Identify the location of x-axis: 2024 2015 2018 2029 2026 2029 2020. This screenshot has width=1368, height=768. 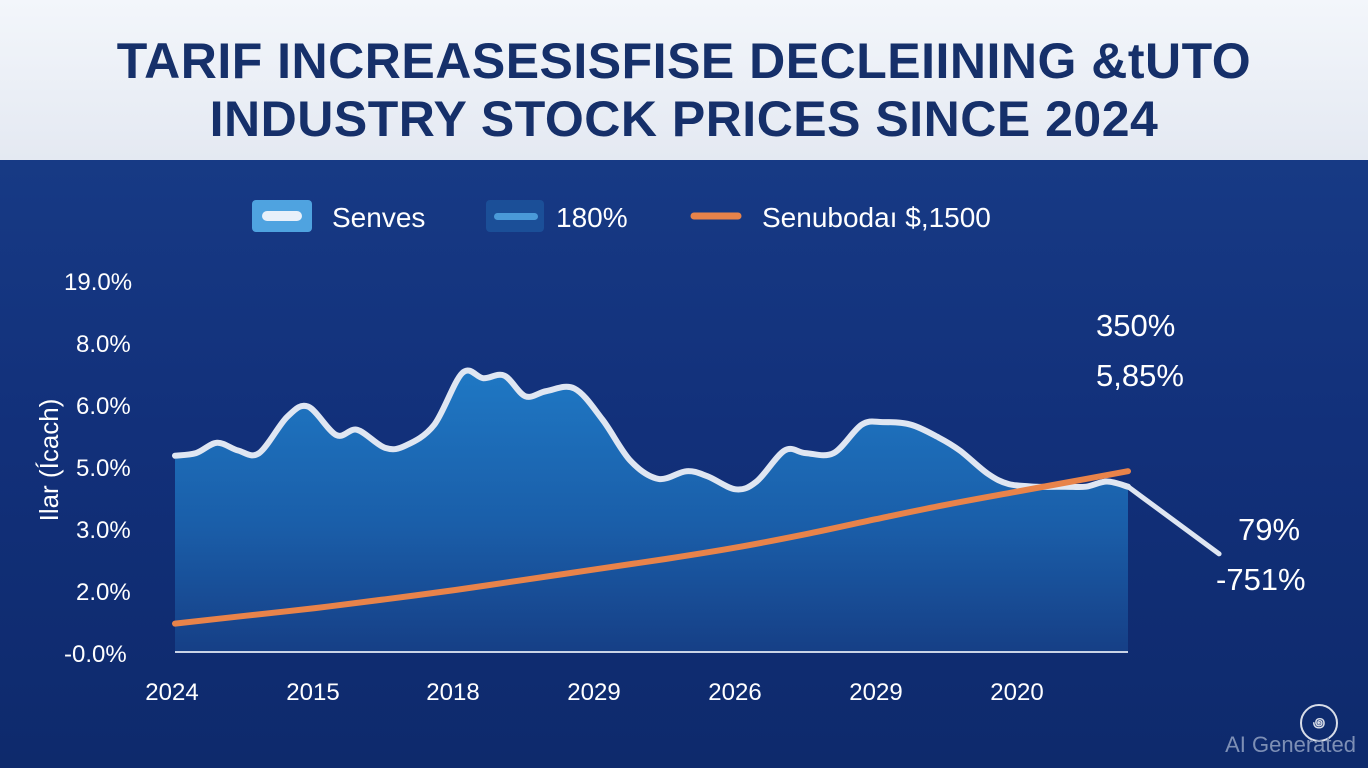
(594, 692).